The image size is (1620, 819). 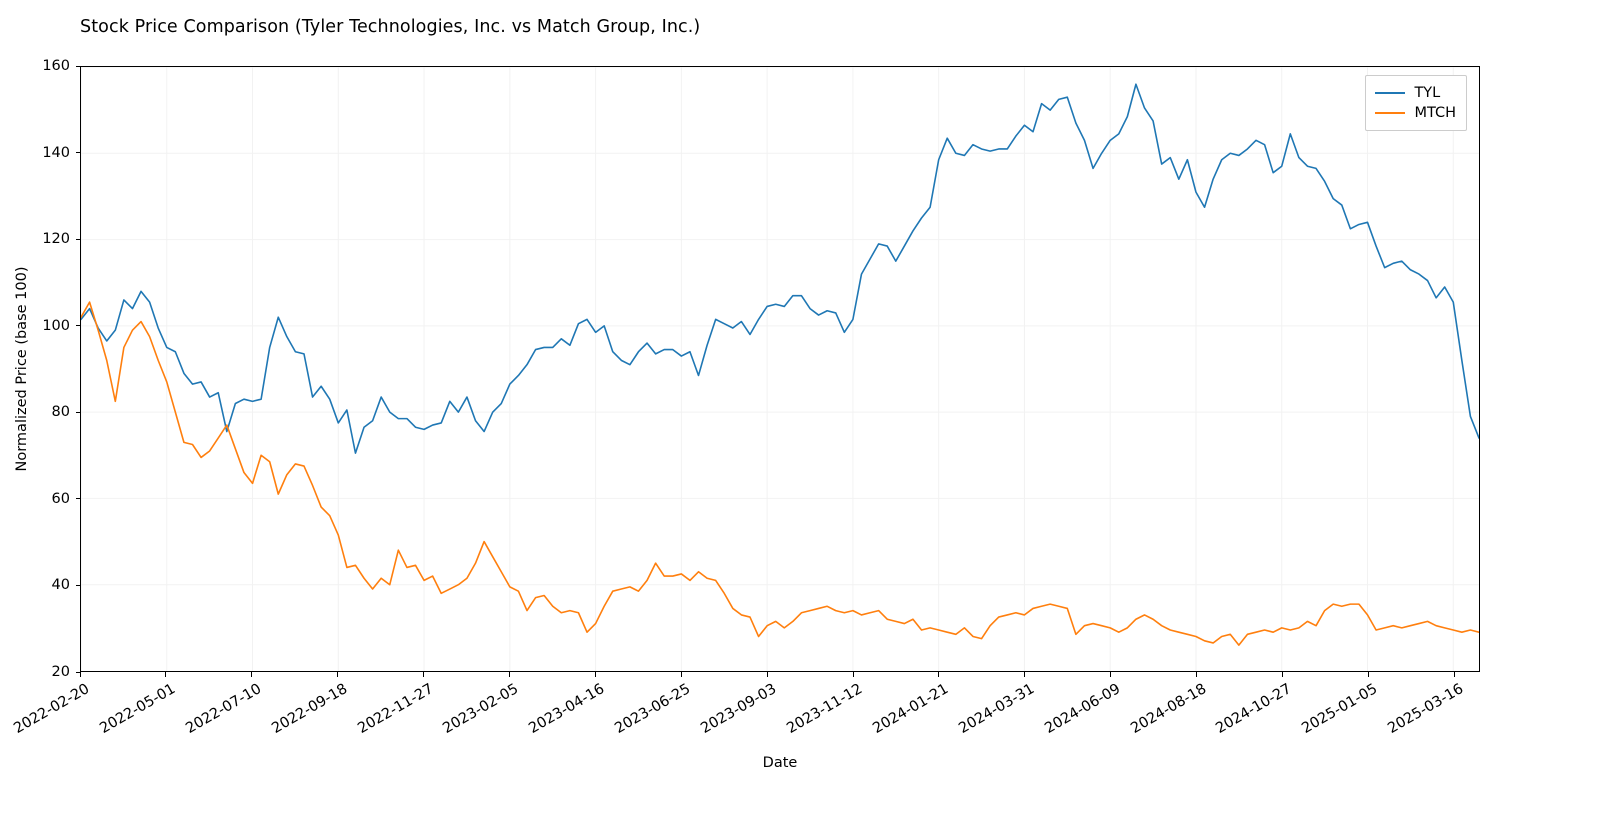 I want to click on x-tick-label: 2022-05-01, so click(x=138, y=709).